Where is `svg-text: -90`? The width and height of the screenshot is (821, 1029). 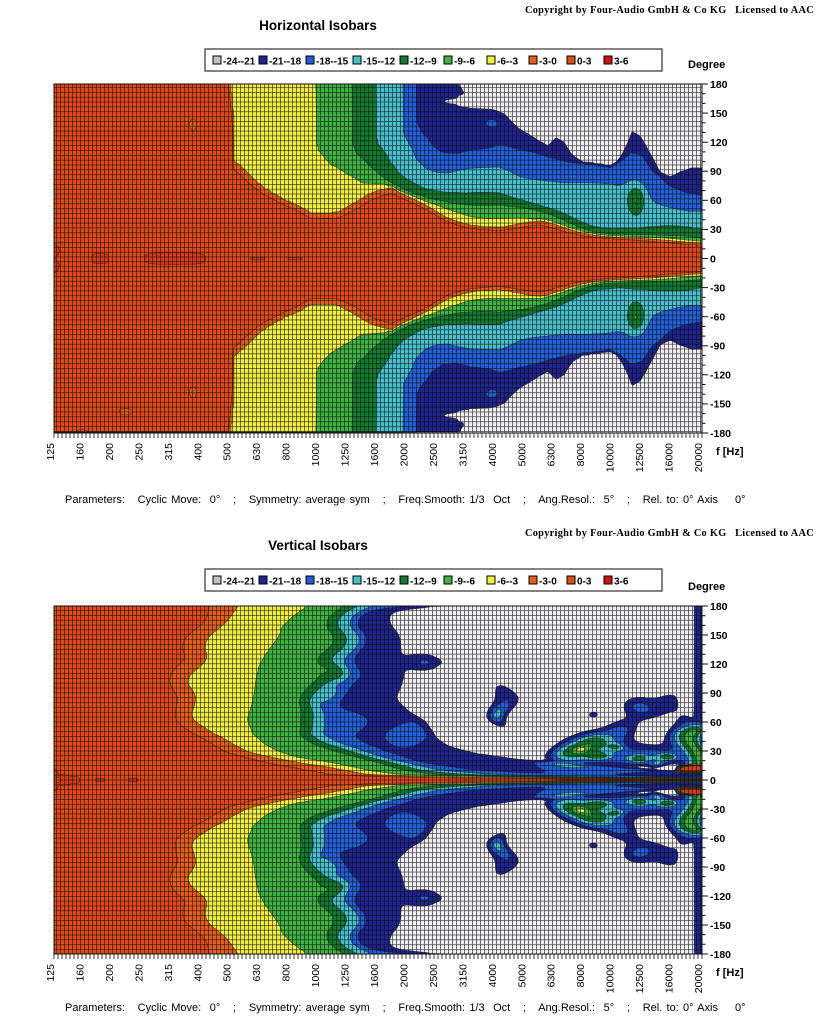
svg-text: -90 is located at coordinates (717, 347).